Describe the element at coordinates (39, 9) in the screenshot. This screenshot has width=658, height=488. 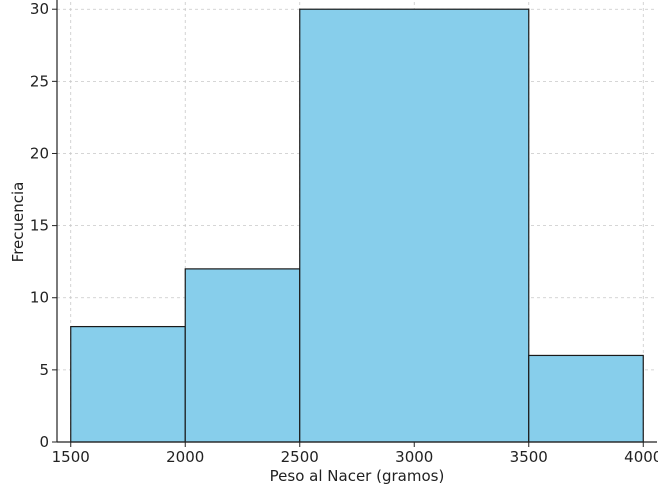
I see `y-tick-label: 30` at that location.